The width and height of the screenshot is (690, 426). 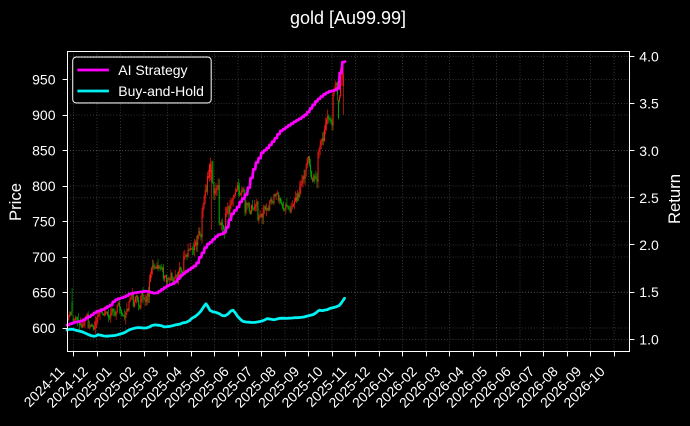 What do you see at coordinates (44, 257) in the screenshot?
I see `svg-text: 700` at bounding box center [44, 257].